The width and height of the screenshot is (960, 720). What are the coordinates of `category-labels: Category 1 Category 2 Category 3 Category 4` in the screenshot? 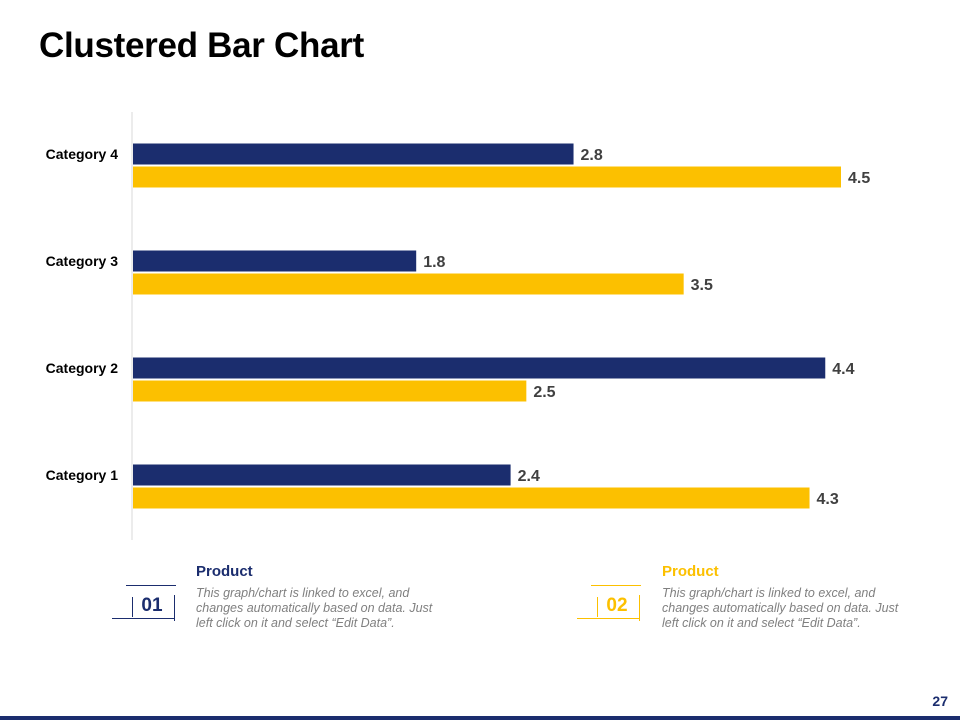 It's located at (82, 314).